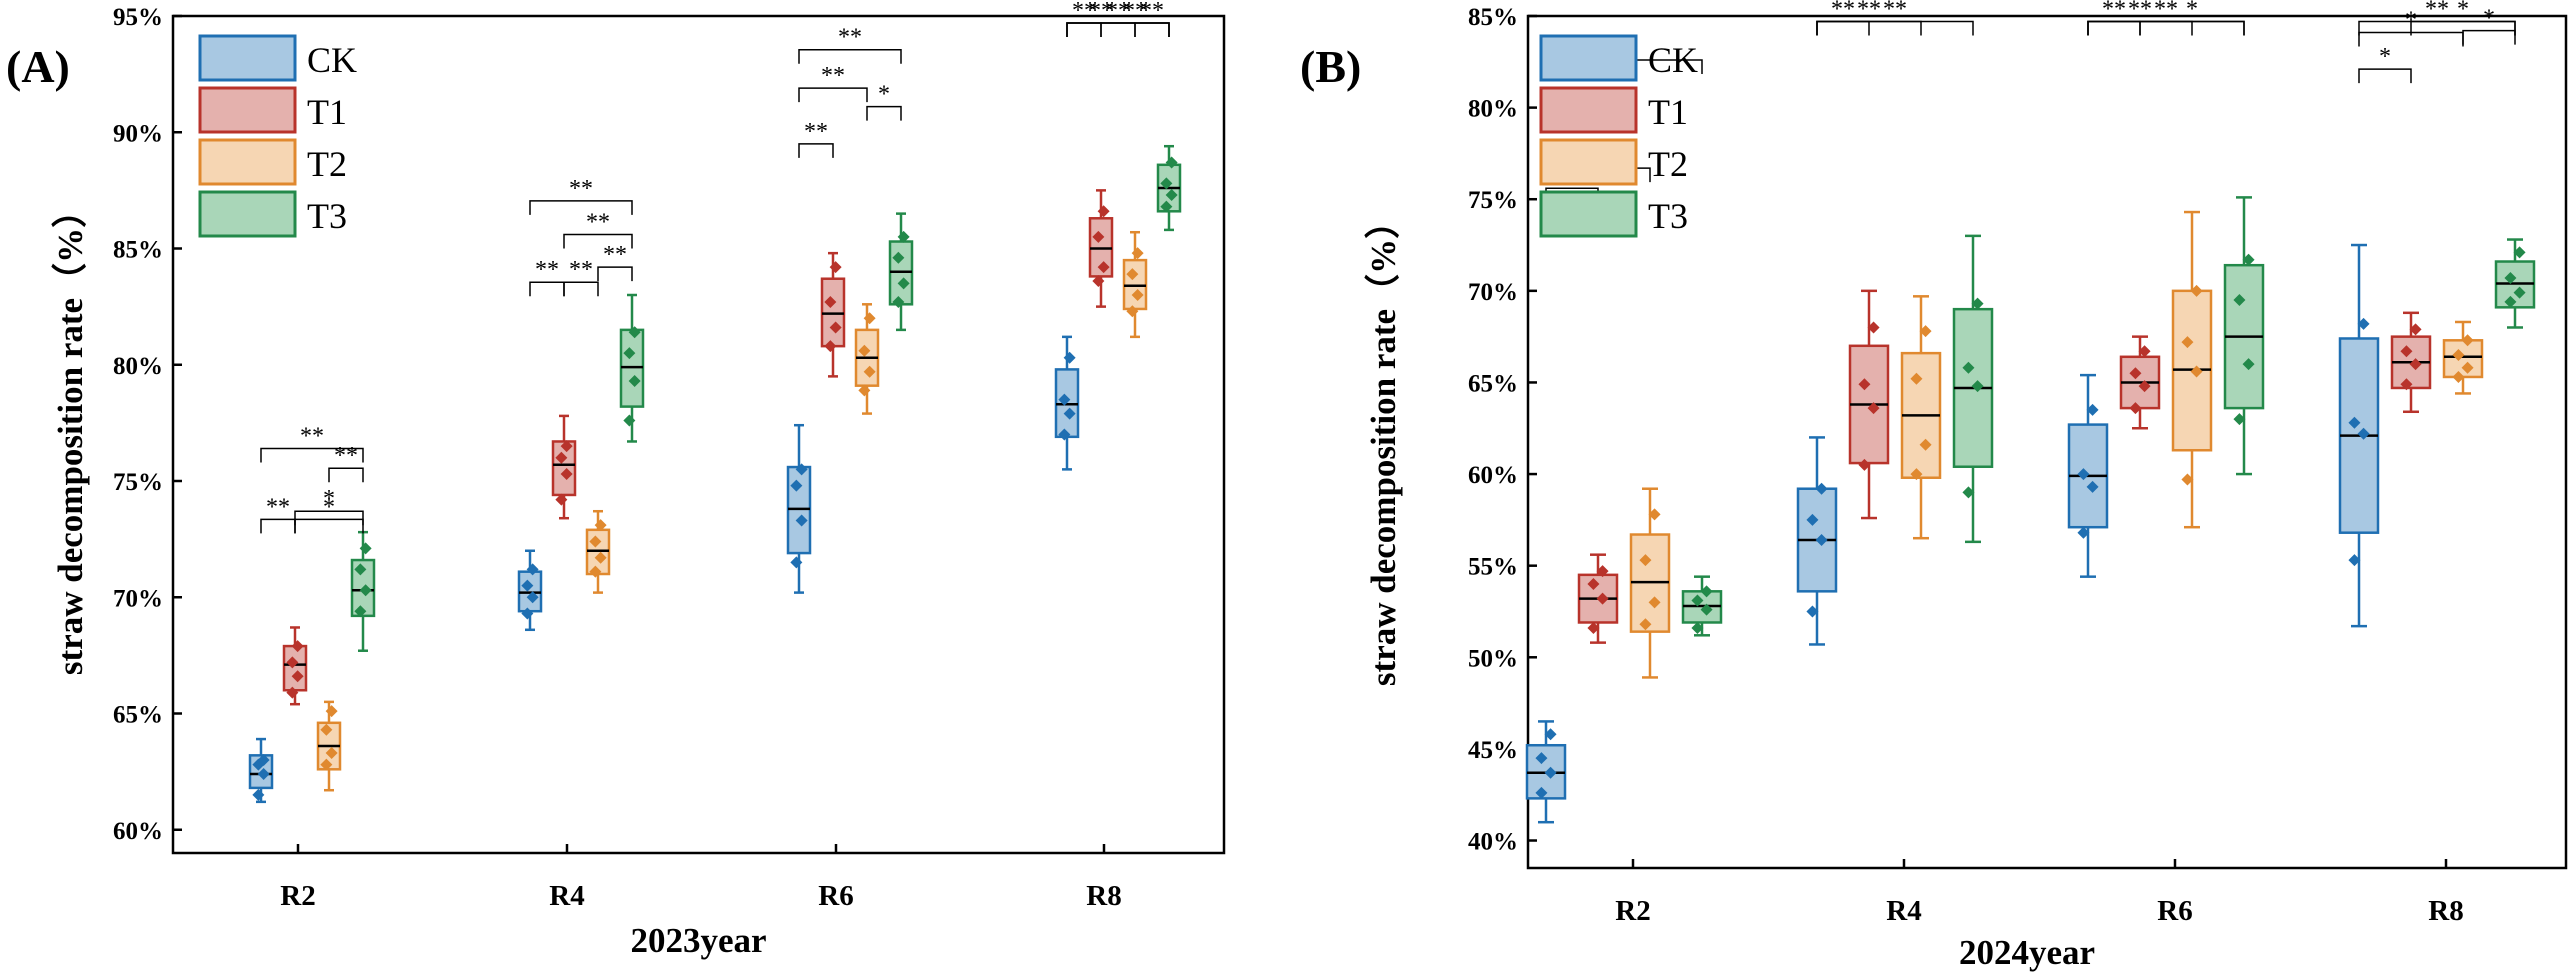 The height and width of the screenshot is (980, 2571). What do you see at coordinates (850, 309) in the screenshot?
I see `box-group-r6: *******` at bounding box center [850, 309].